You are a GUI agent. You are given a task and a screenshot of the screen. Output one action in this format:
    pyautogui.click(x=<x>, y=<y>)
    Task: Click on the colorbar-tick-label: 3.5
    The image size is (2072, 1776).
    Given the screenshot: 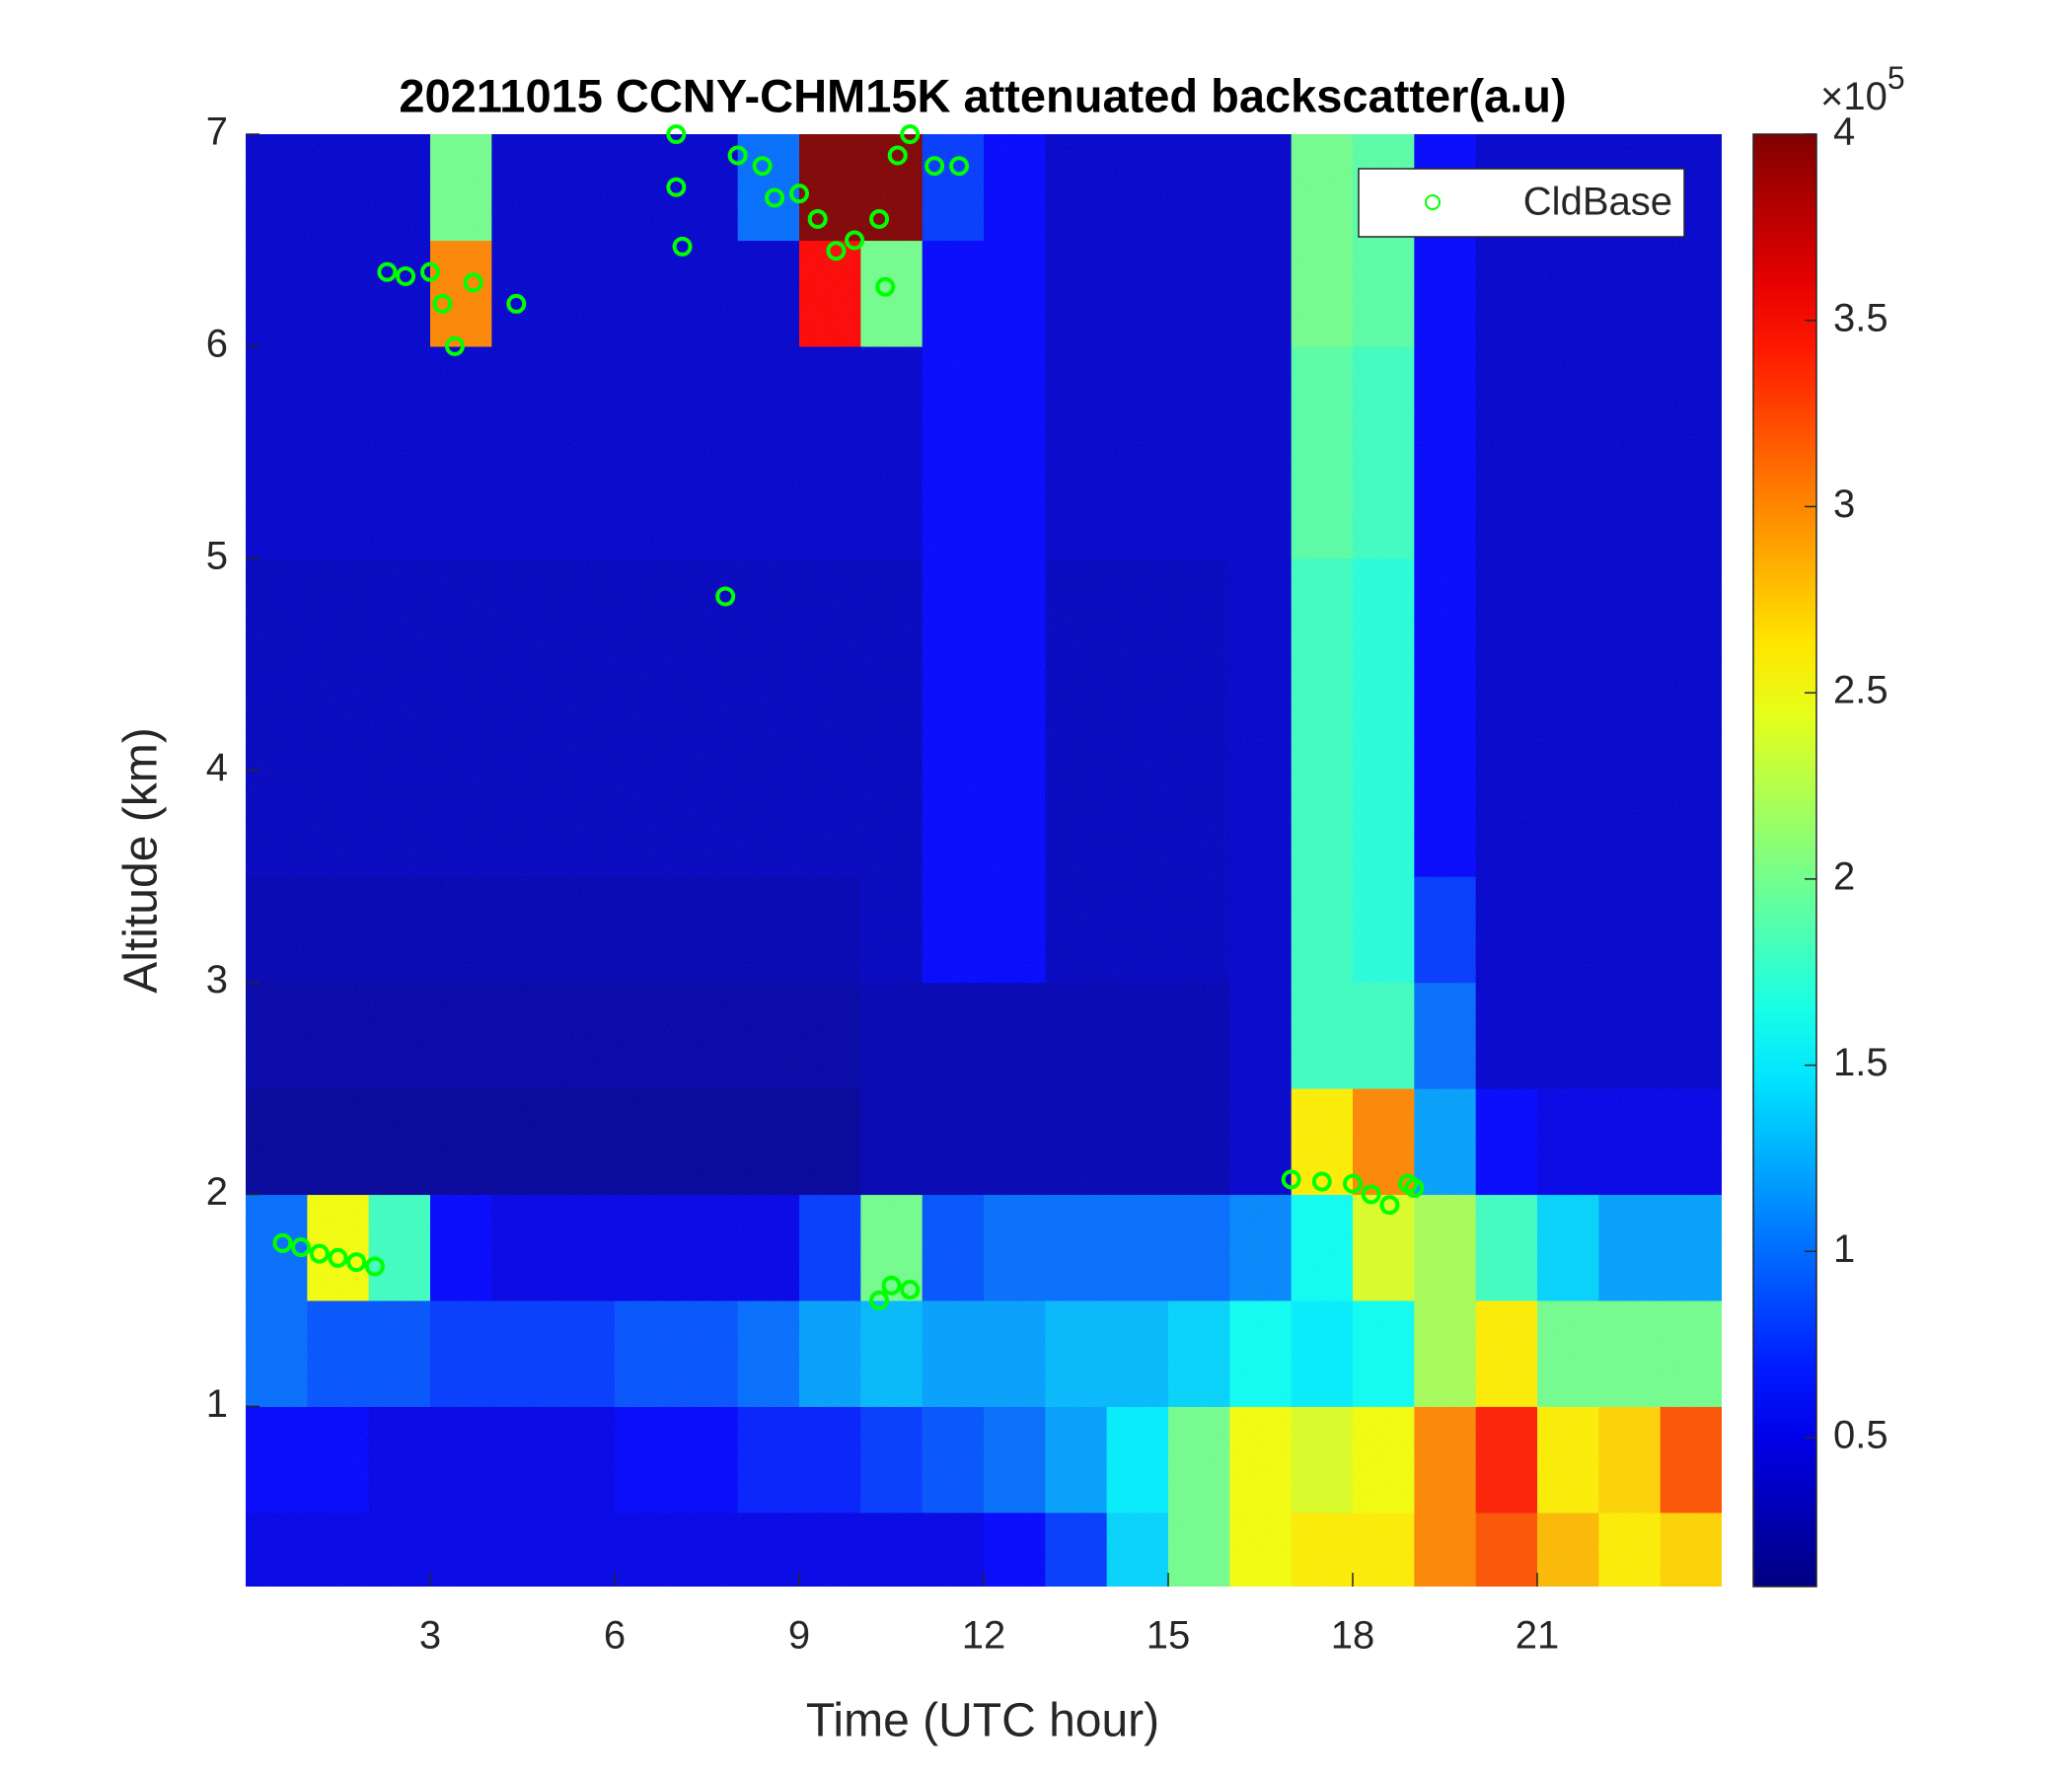 What is the action you would take?
    pyautogui.click(x=1861, y=318)
    